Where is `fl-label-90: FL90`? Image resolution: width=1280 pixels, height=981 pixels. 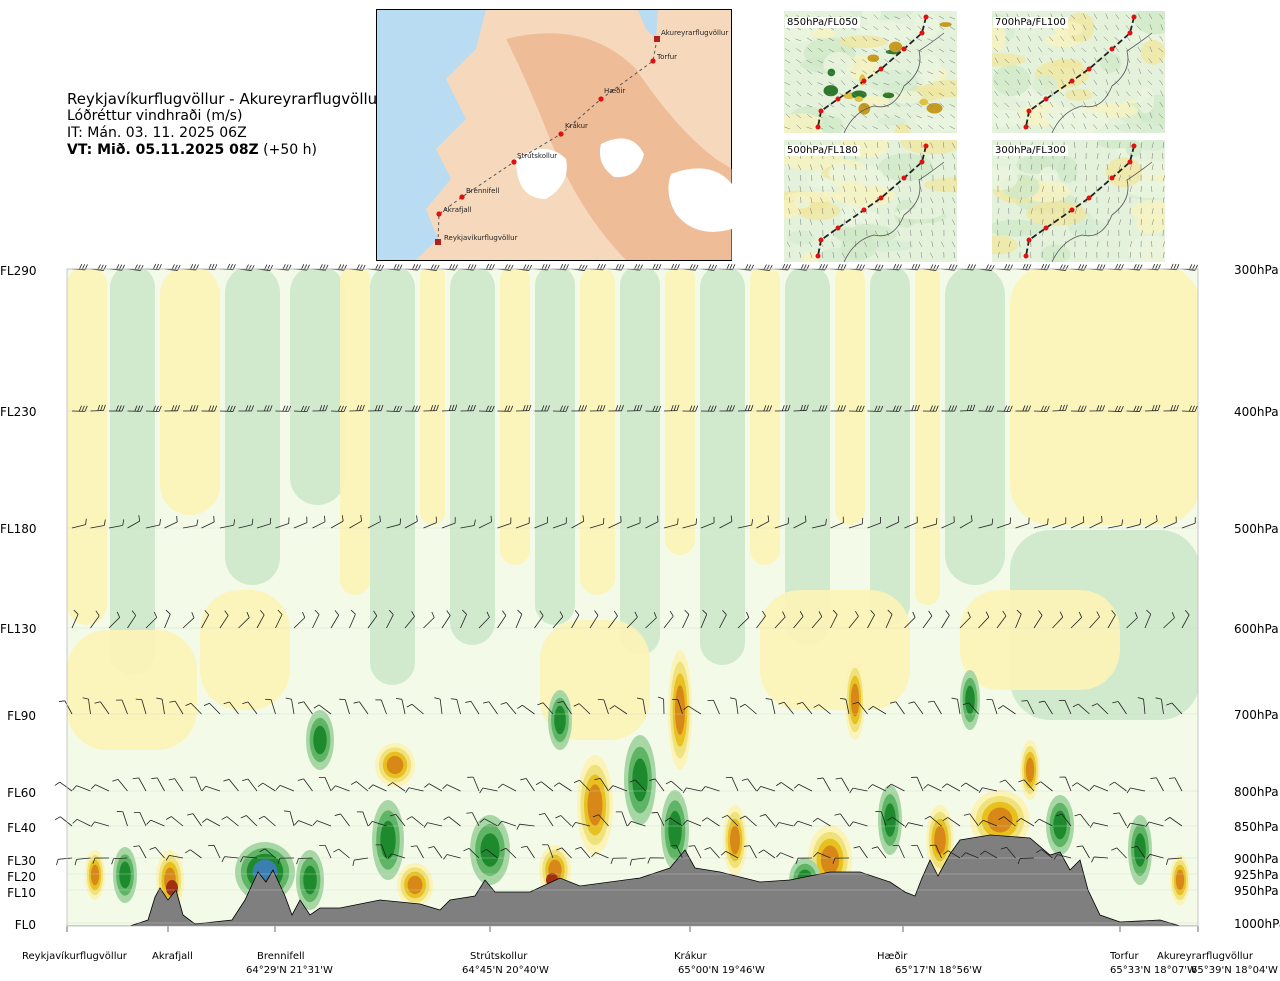
fl-label-90: FL90 is located at coordinates (21, 716).